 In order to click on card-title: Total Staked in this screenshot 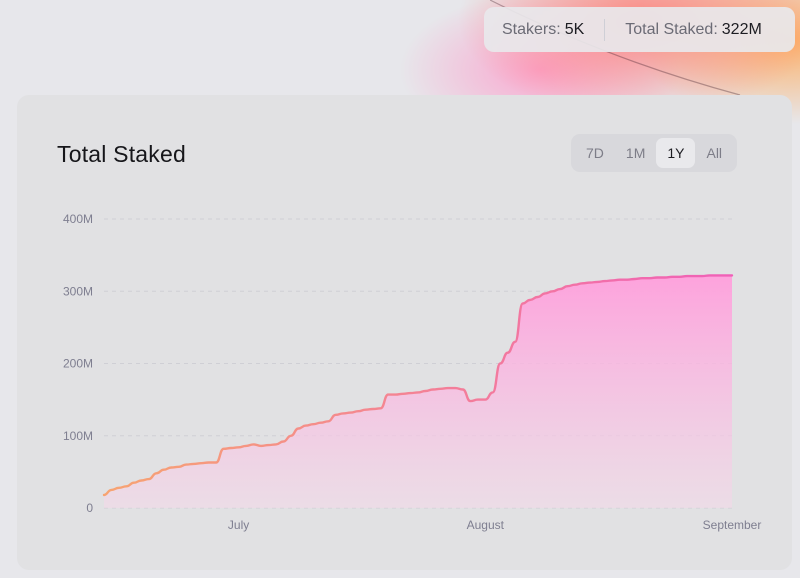, I will do `click(121, 154)`.